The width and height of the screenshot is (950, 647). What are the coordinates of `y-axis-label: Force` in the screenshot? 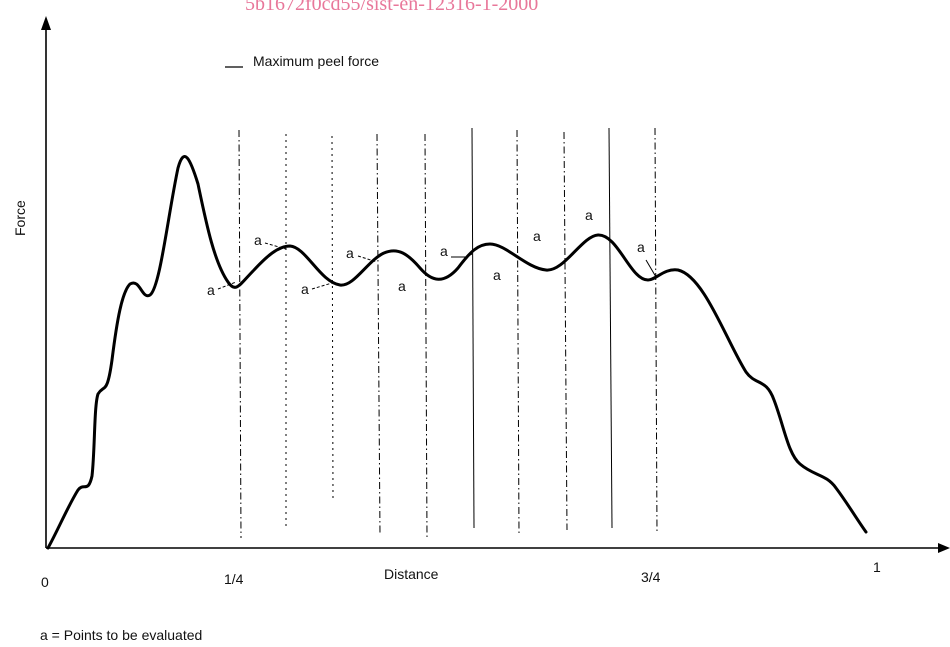 It's located at (20, 218).